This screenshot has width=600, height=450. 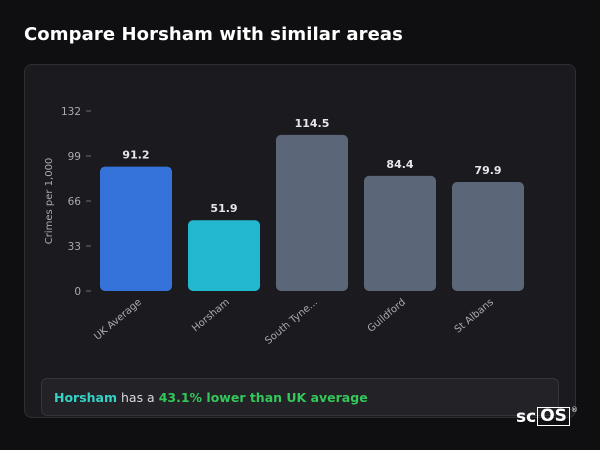 I want to click on y-tick-label: 132, so click(x=71, y=112).